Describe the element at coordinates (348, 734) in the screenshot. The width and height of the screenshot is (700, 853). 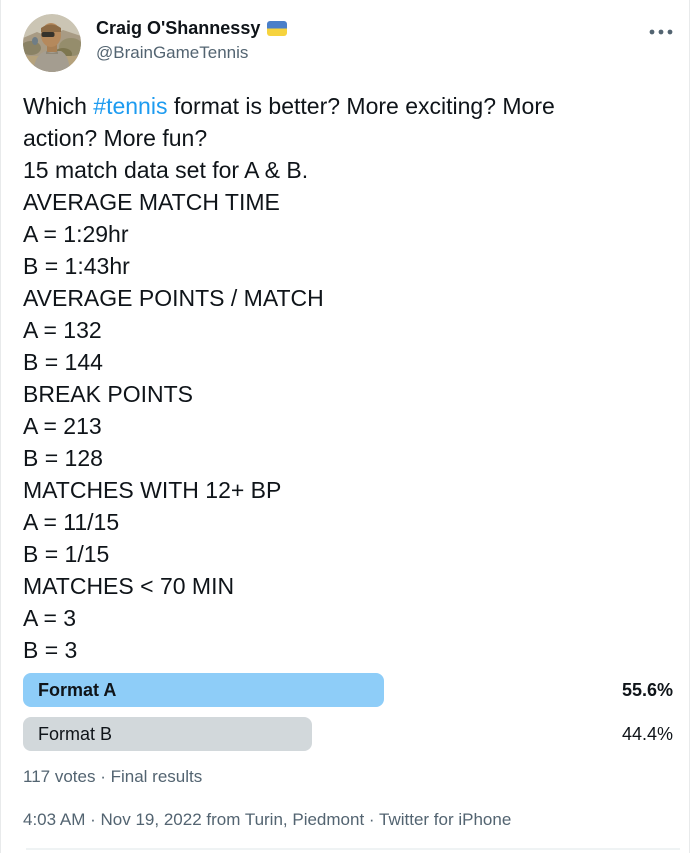
I see `poll-option-b: Format B 44.4%` at that location.